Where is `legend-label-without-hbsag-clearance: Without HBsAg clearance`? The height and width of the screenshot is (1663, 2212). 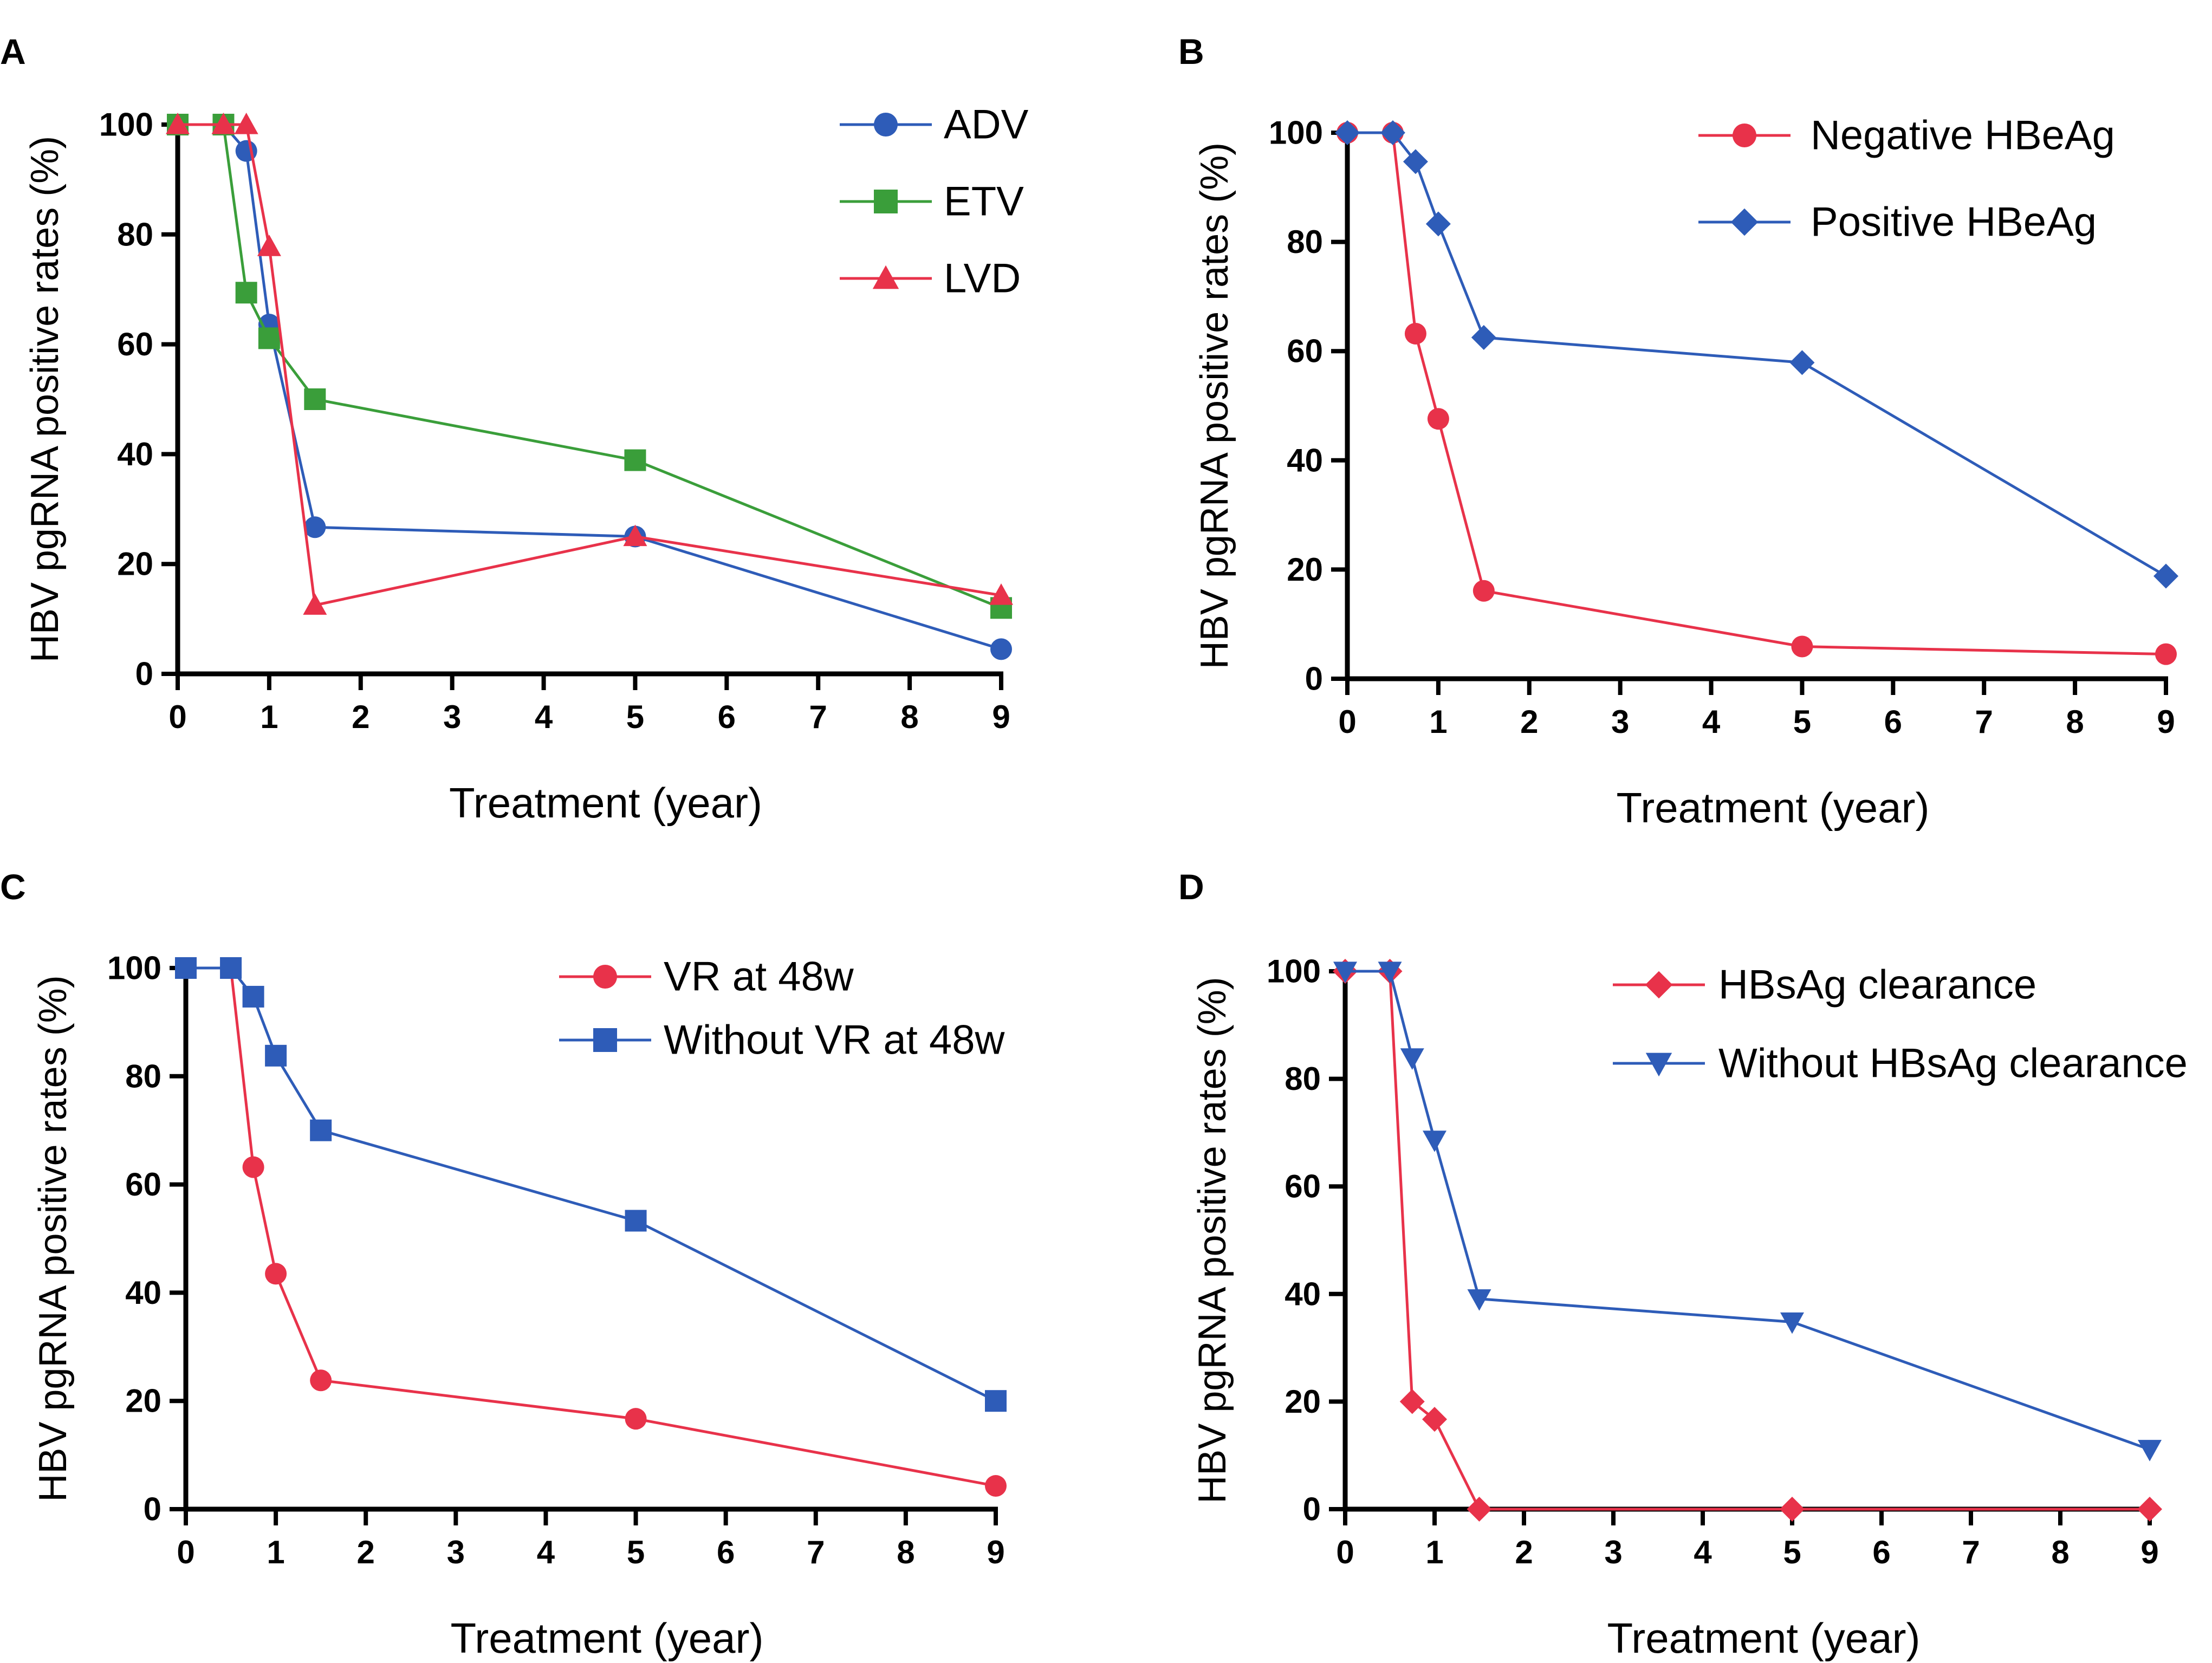
legend-label-without-hbsag-clearance: Without HBsAg clearance is located at coordinates (1953, 1064).